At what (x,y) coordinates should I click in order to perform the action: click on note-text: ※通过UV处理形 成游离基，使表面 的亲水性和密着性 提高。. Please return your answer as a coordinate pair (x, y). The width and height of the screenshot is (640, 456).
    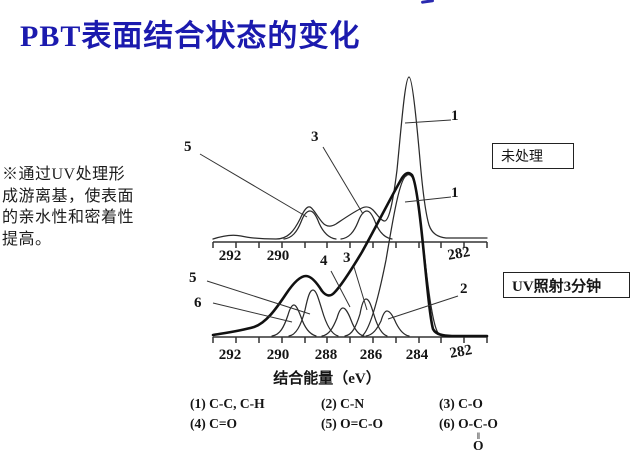
    Looking at the image, I should click on (95, 207).